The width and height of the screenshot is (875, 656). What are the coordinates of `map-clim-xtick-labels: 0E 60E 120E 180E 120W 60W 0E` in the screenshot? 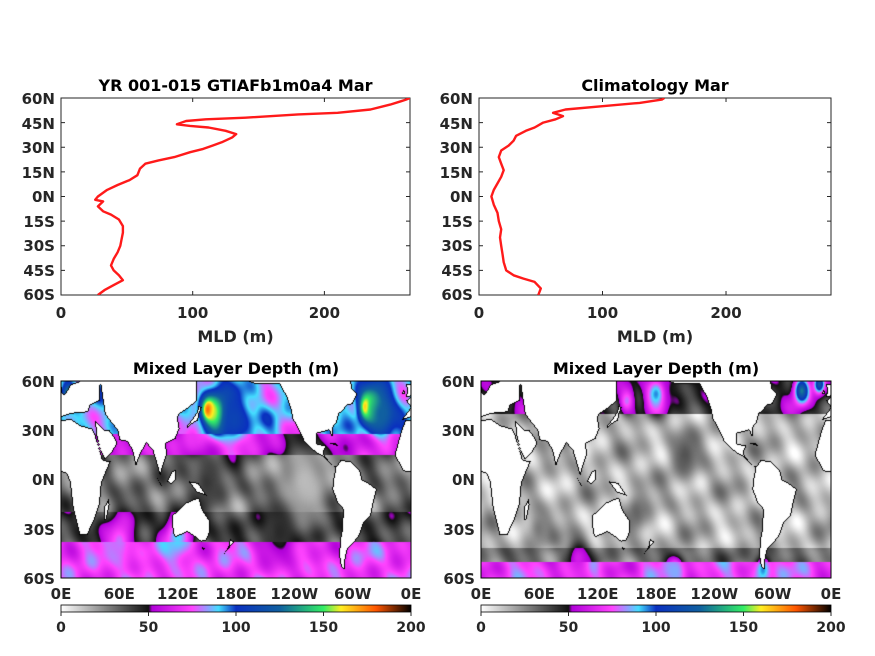 It's located at (656, 594).